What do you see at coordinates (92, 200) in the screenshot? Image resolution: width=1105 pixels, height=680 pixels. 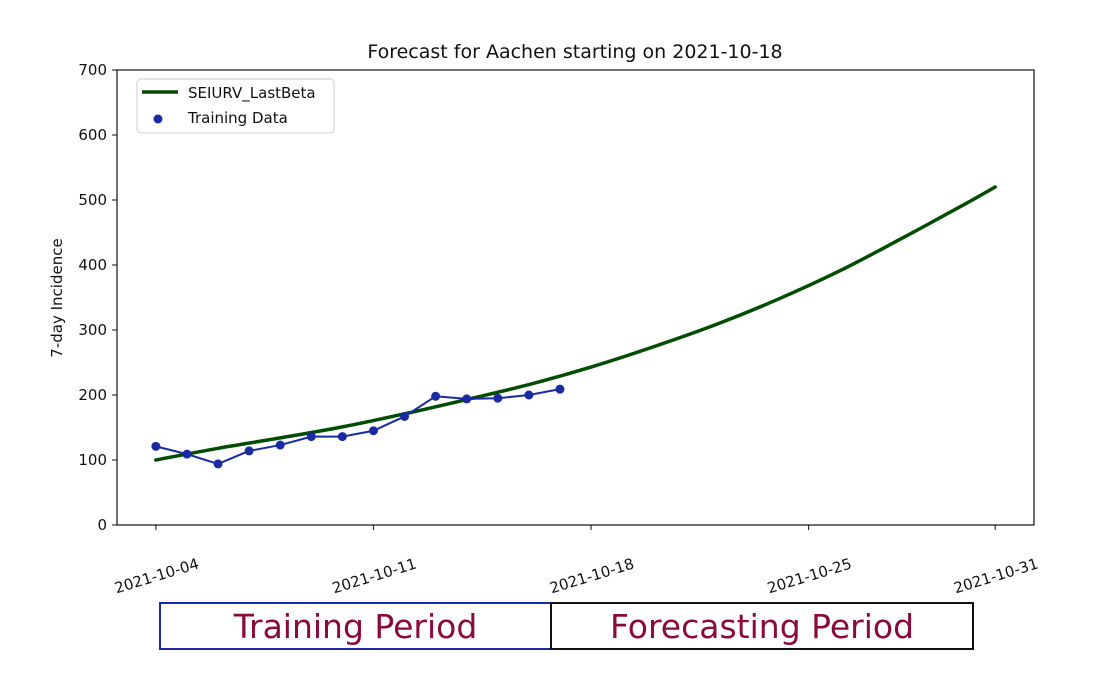 I see `y-tick-label: 500` at bounding box center [92, 200].